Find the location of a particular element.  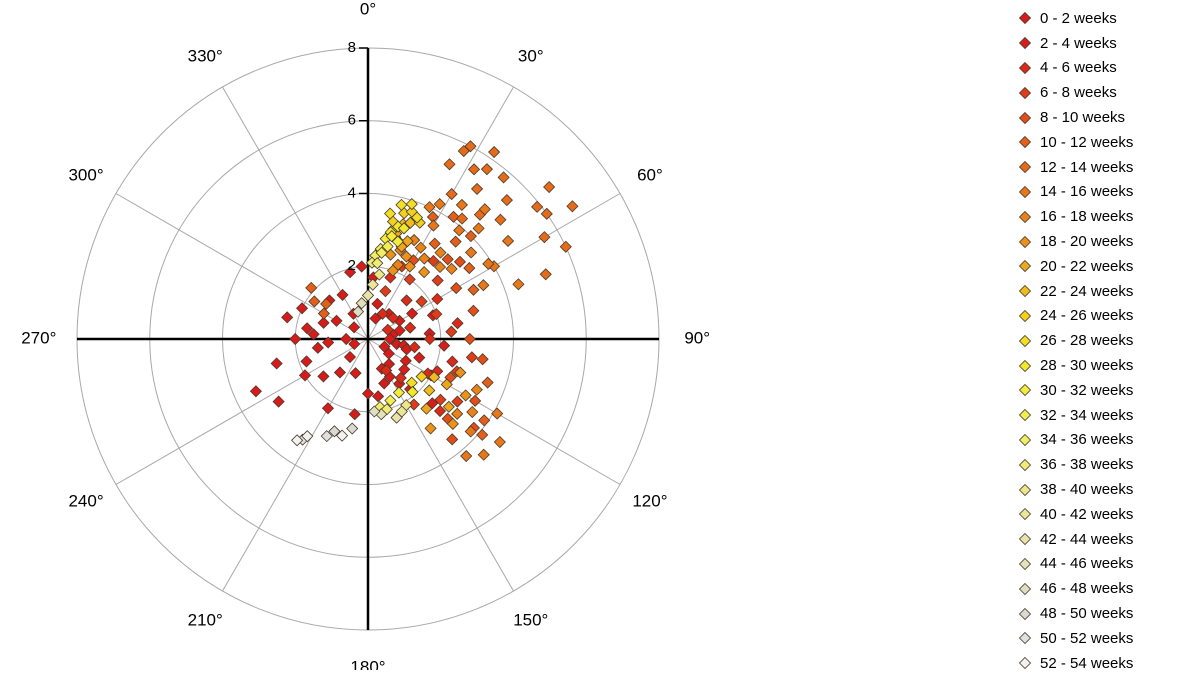

angle-label: 150° is located at coordinates (530, 619).